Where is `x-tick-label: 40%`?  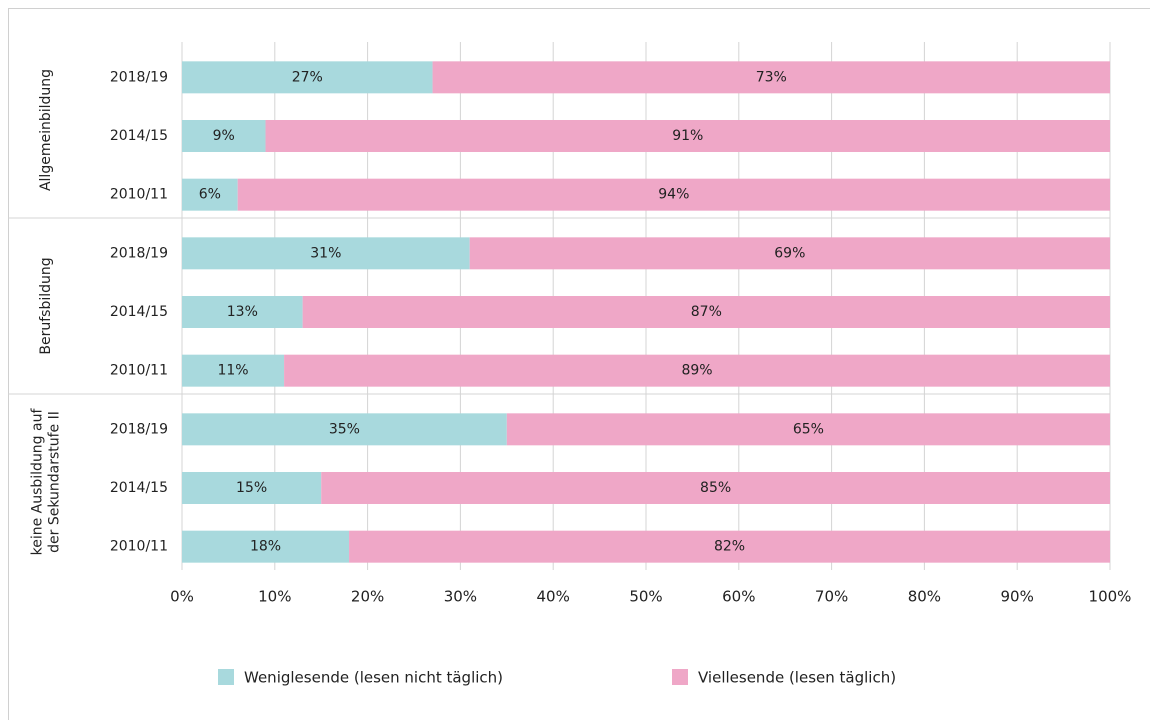 x-tick-label: 40% is located at coordinates (553, 597).